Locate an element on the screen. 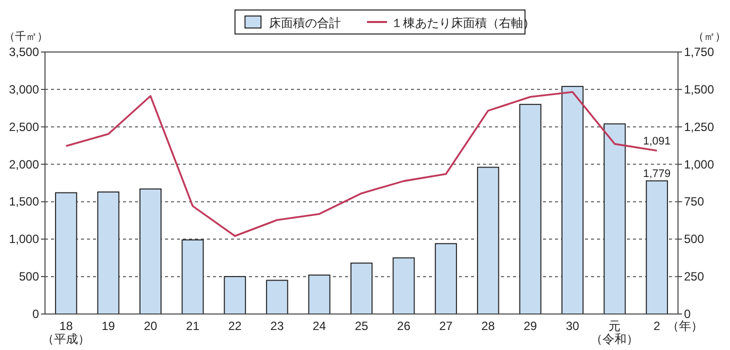 Image resolution: width=730 pixels, height=350 pixels. y2-tick-label: 250 is located at coordinates (694, 277).